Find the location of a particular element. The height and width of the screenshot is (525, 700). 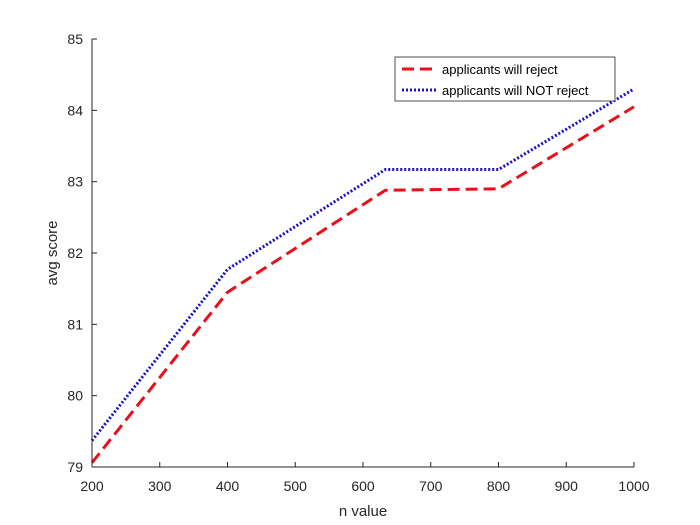

legend-label-not-reject: applicants will NOT reject is located at coordinates (515, 90).